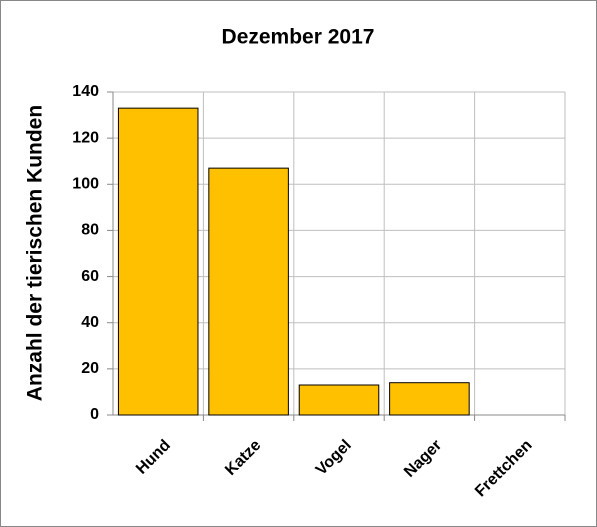 Image resolution: width=597 pixels, height=527 pixels. Describe the element at coordinates (90, 322) in the screenshot. I see `y-tick-label: 40` at that location.